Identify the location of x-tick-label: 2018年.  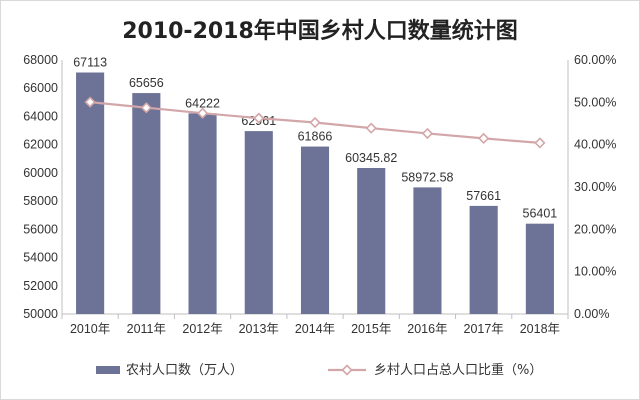
(540, 329).